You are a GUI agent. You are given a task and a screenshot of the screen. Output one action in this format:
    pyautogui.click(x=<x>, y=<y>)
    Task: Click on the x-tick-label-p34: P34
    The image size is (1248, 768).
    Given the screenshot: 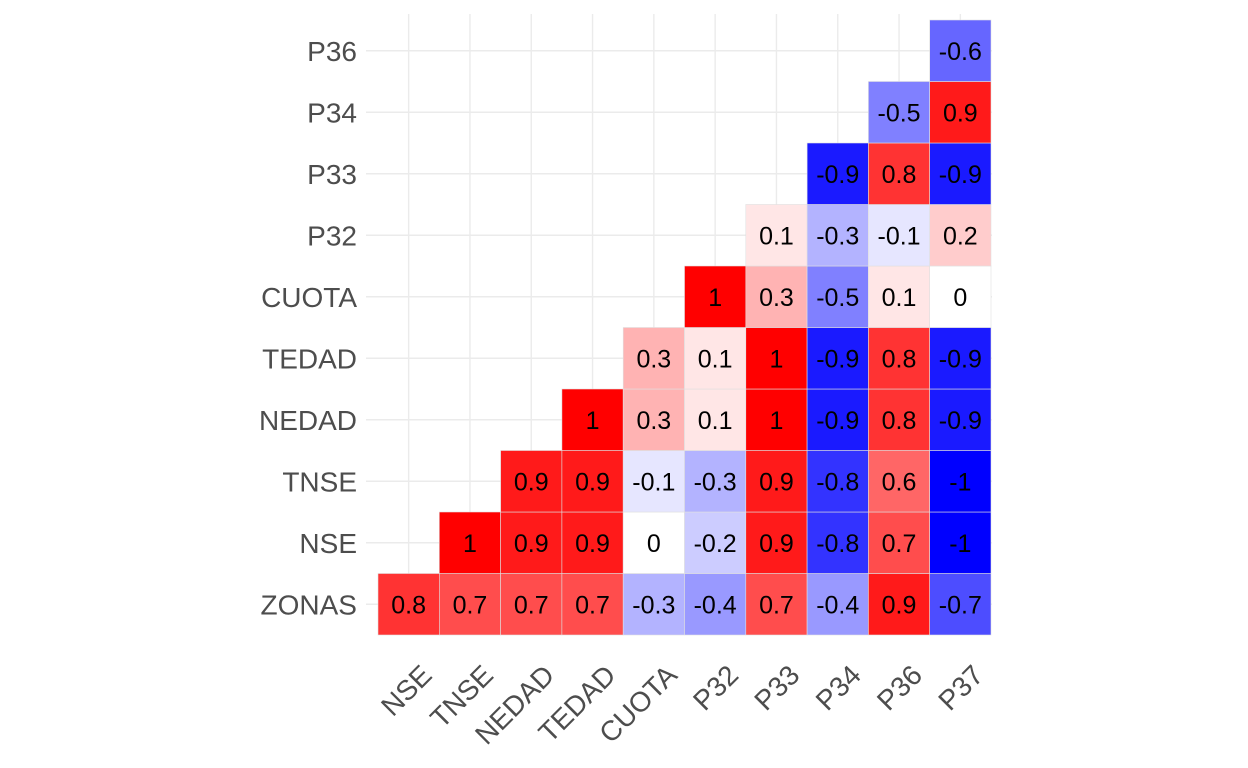 What is the action you would take?
    pyautogui.click(x=838, y=687)
    